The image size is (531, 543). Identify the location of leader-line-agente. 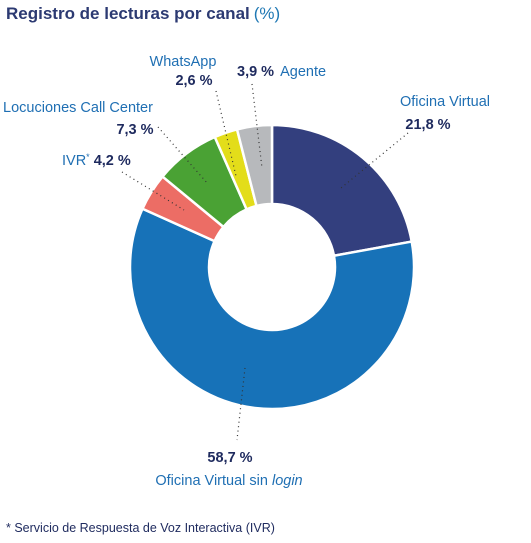
(257, 126).